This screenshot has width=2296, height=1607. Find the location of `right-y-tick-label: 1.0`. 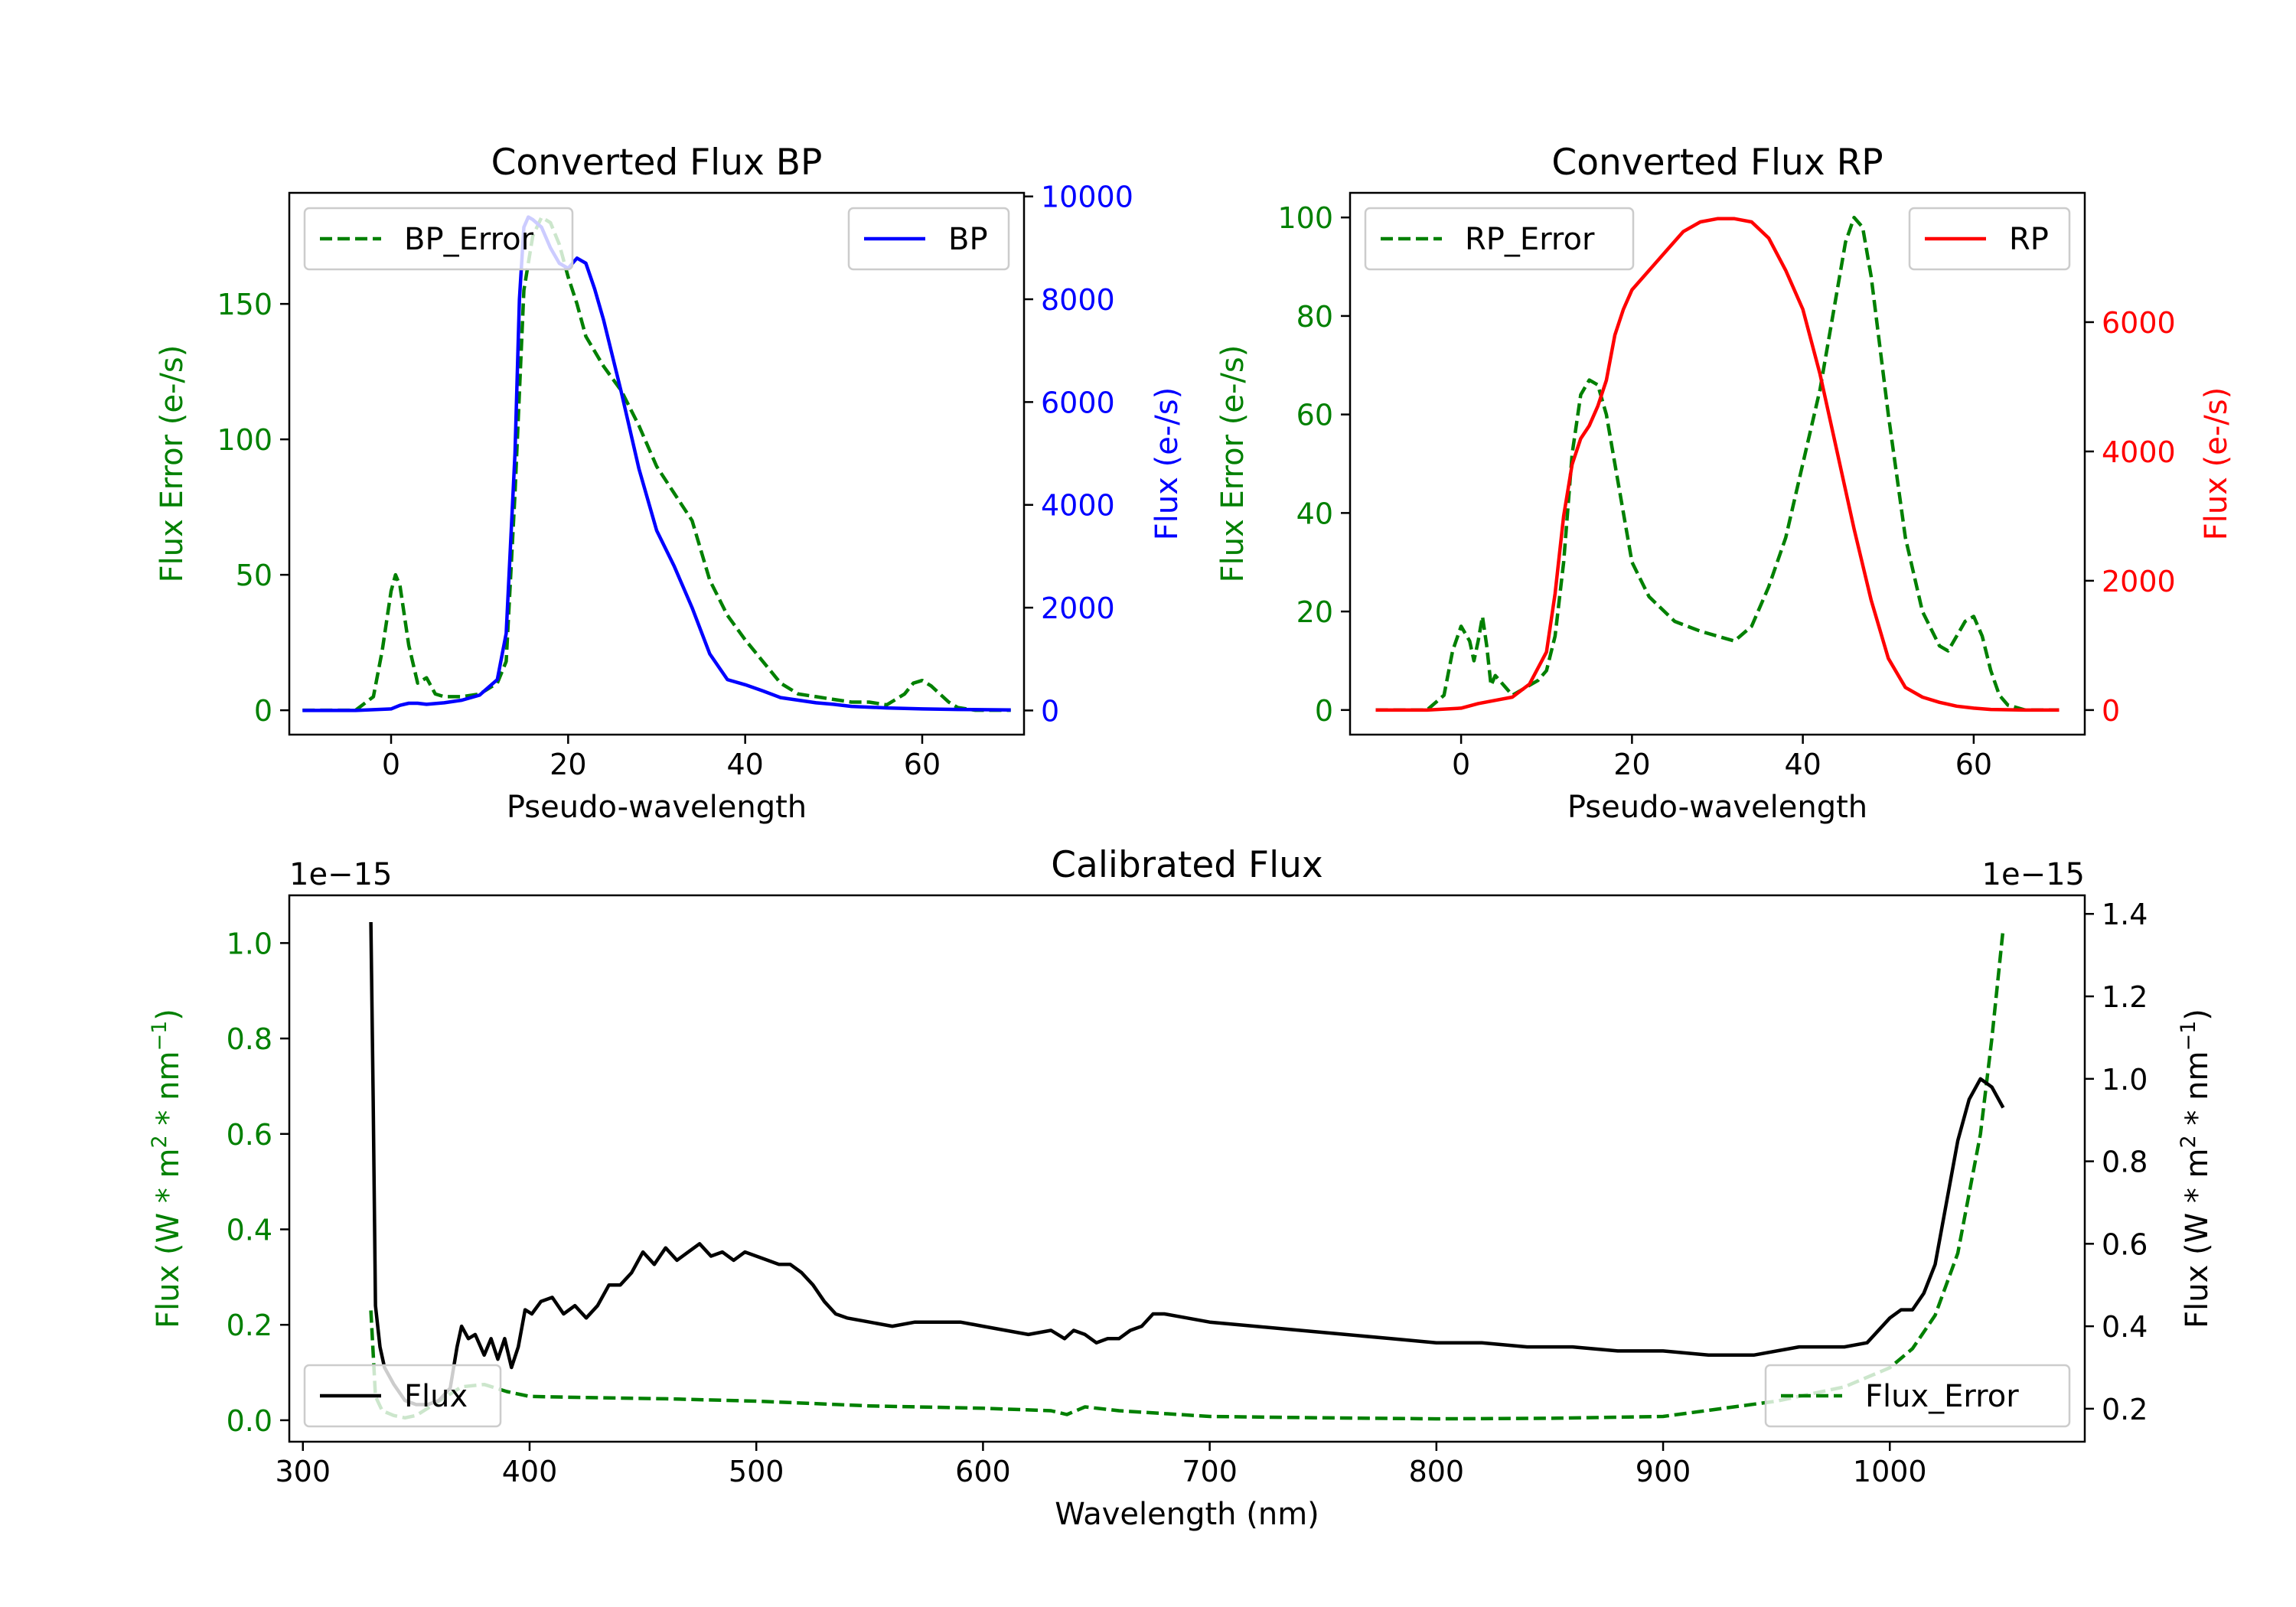

right-y-tick-label: 1.0 is located at coordinates (2125, 1080).